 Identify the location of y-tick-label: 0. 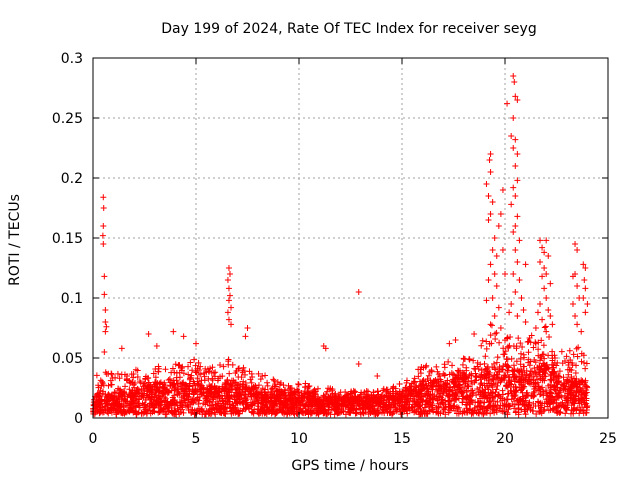
(78, 419).